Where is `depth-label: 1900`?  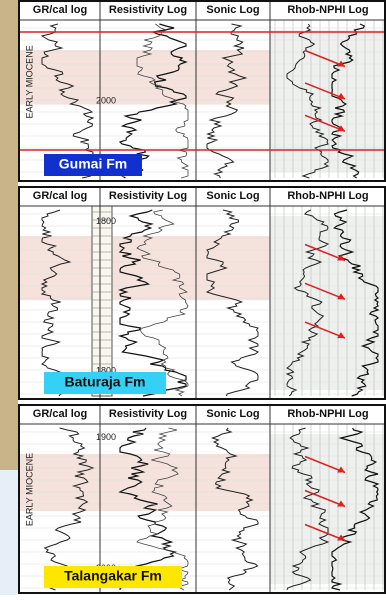
depth-label: 1900 is located at coordinates (106, 437).